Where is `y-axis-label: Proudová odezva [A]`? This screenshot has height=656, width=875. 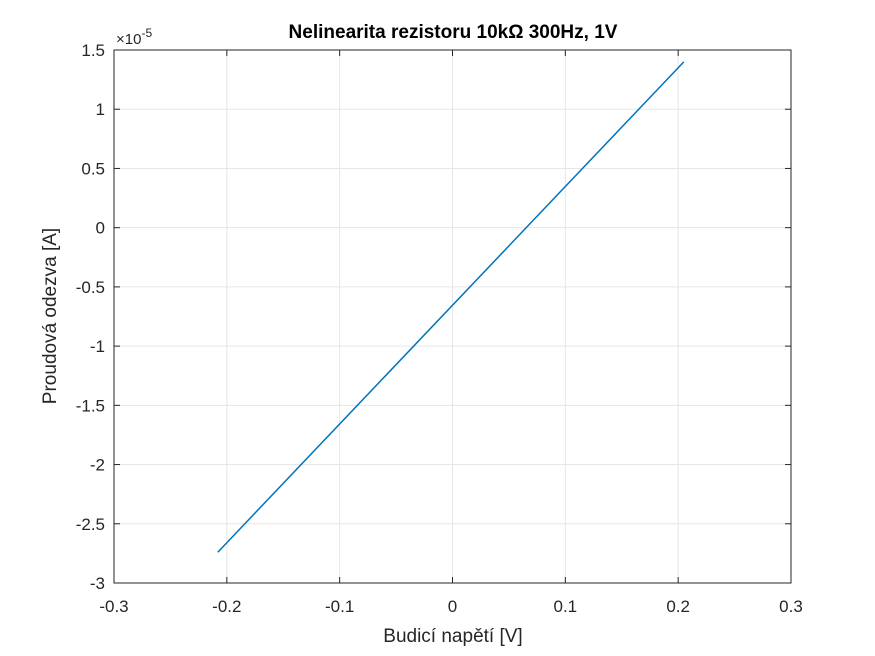
y-axis-label: Proudová odezva [A] is located at coordinates (50, 316).